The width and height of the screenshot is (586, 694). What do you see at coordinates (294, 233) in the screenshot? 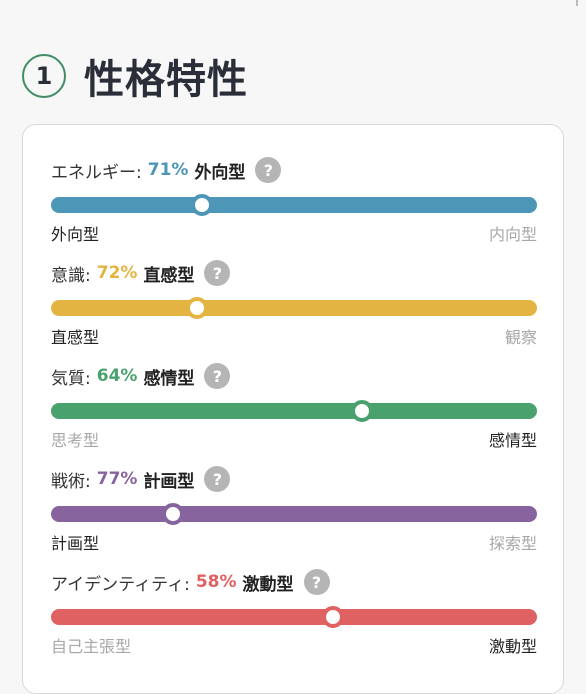
I see `trait-endpoints: 外向型 内向型` at bounding box center [294, 233].